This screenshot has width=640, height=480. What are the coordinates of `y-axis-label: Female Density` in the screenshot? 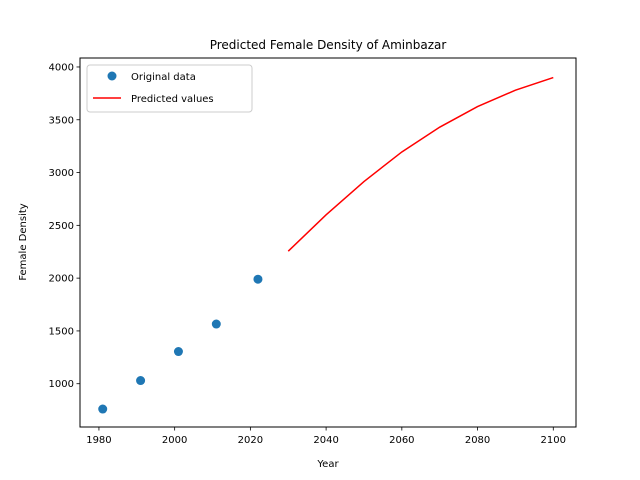 It's located at (23, 241).